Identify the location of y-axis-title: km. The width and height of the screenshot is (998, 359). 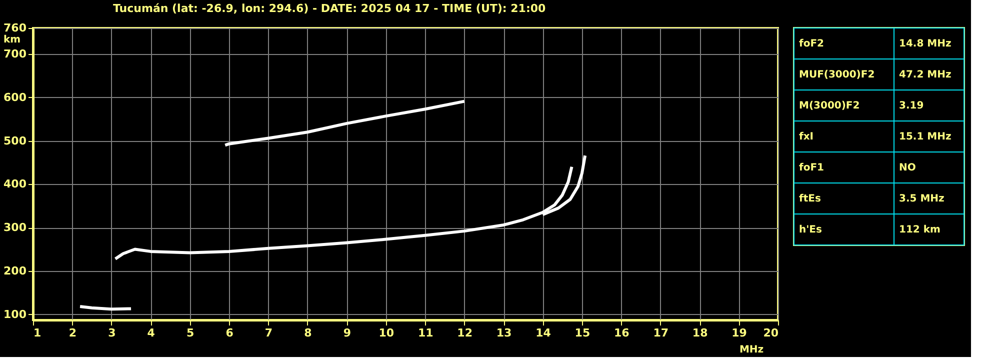
(12, 40).